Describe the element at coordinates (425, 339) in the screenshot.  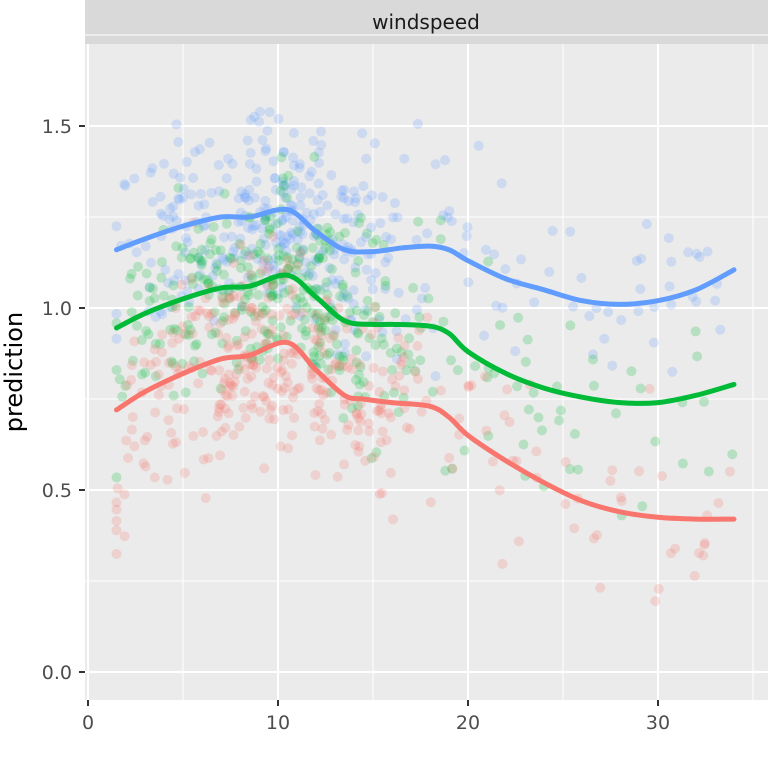
I see `smooth-line` at that location.